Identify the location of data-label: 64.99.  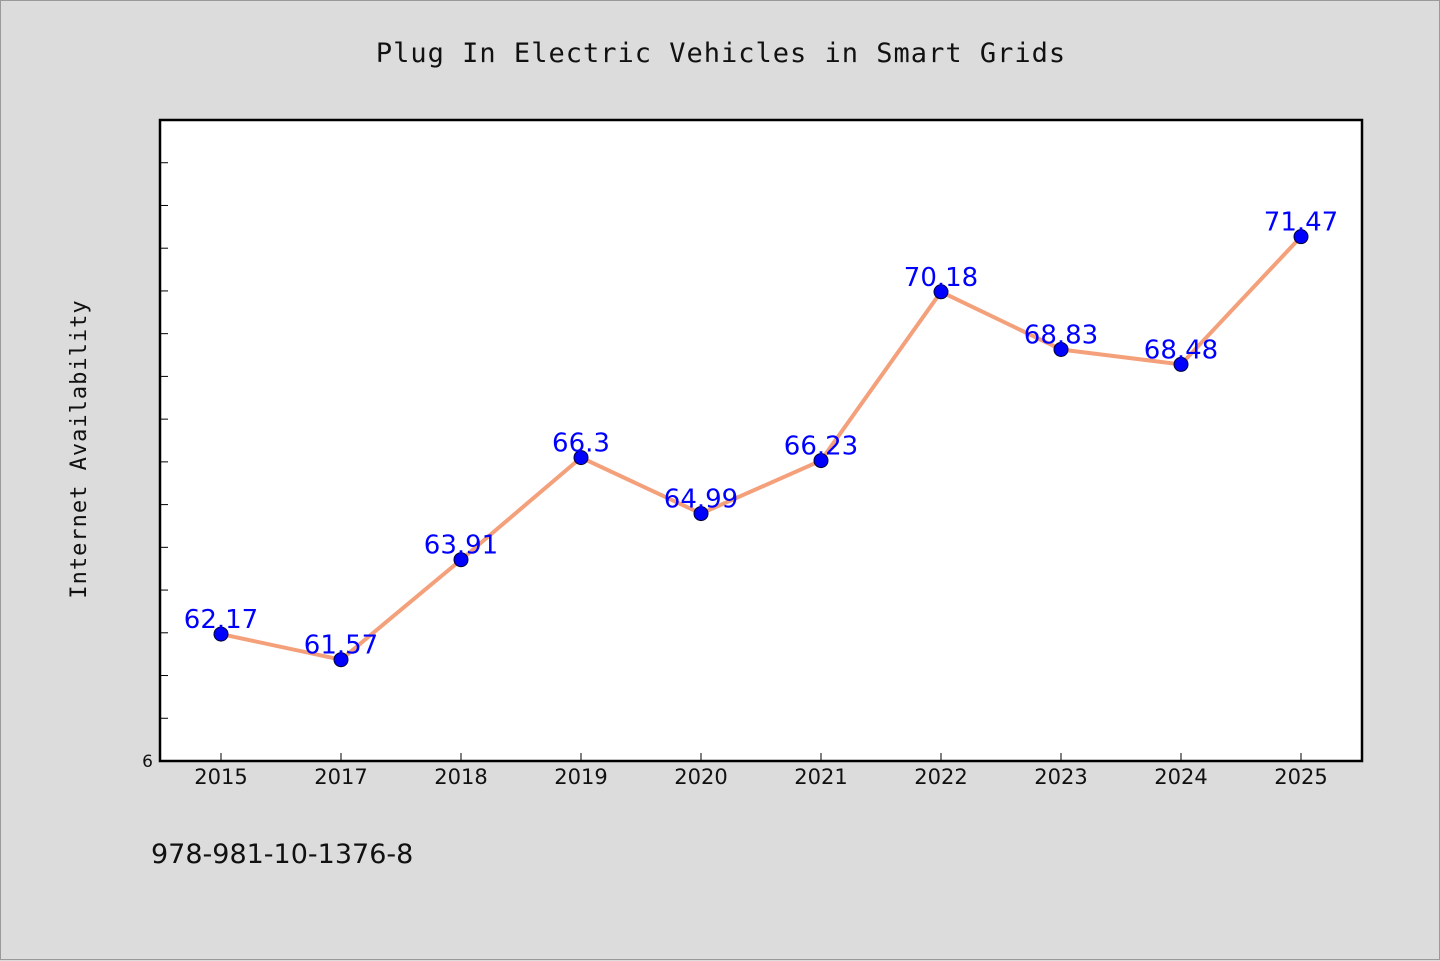
(701, 500).